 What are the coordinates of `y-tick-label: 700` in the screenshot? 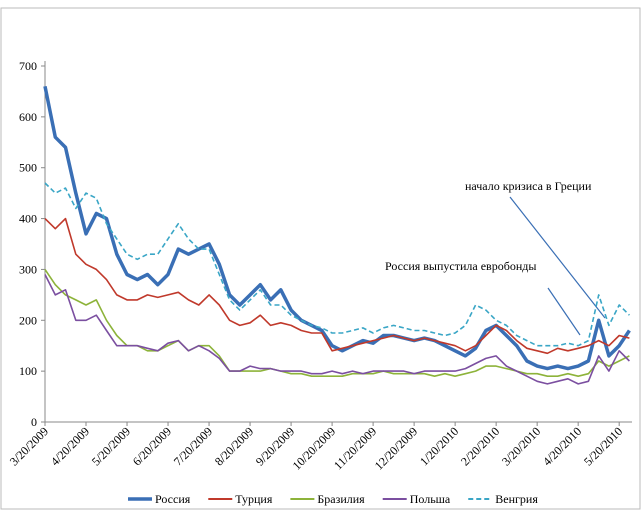 It's located at (28, 66).